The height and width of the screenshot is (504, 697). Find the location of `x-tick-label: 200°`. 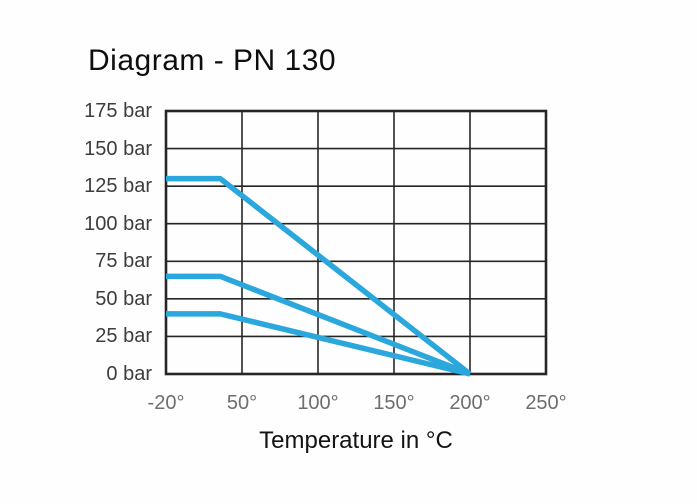

x-tick-label: 200° is located at coordinates (470, 403).